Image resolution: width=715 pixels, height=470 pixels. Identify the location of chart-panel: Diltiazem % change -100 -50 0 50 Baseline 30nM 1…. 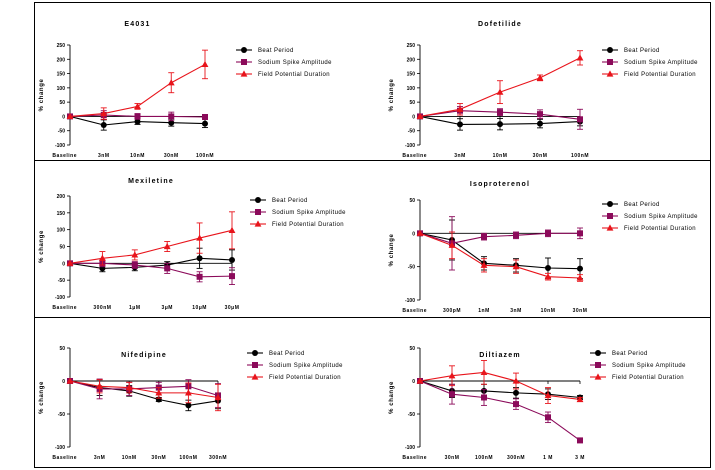
(537, 403).